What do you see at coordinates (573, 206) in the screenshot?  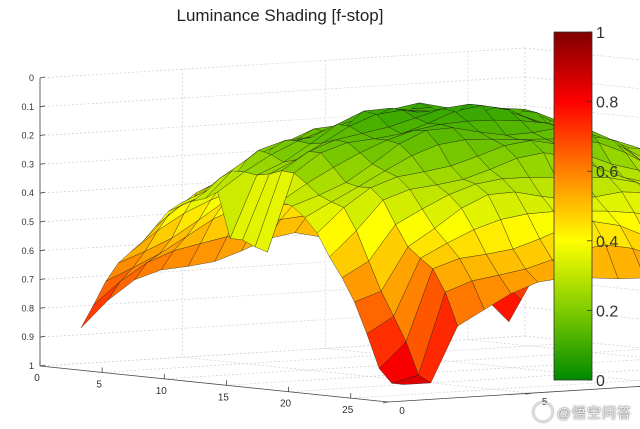 I see `colorbar` at bounding box center [573, 206].